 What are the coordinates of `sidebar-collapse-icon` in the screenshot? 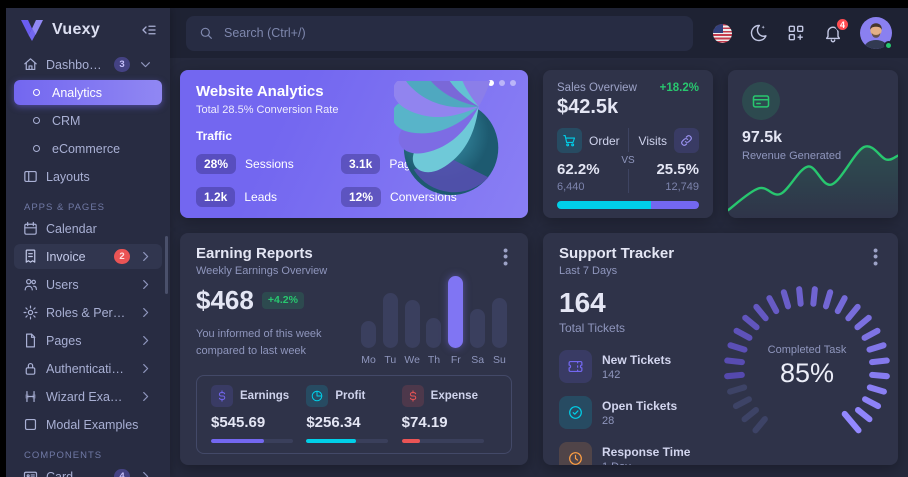 It's located at (149, 30).